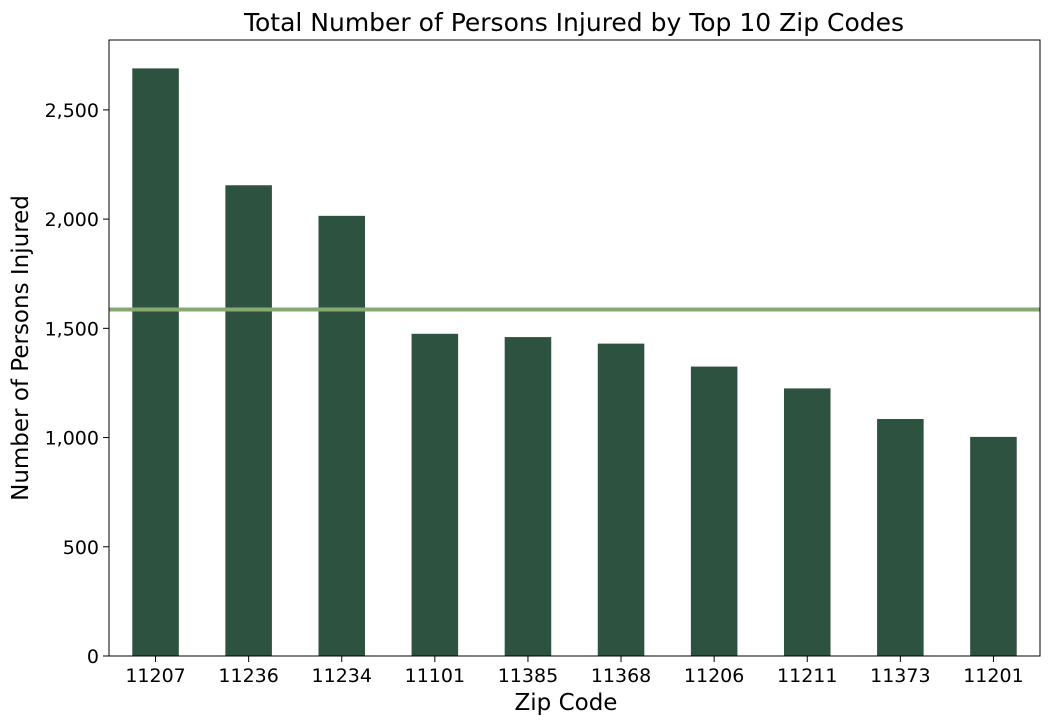 Image resolution: width=1048 pixels, height=725 pixels. Describe the element at coordinates (93, 657) in the screenshot. I see `y-tick-label: 0` at that location.